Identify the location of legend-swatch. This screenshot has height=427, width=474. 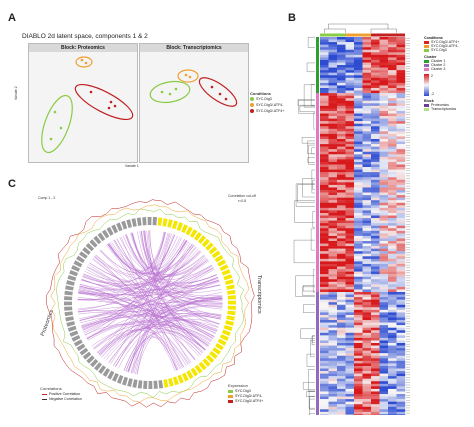
(426, 61).